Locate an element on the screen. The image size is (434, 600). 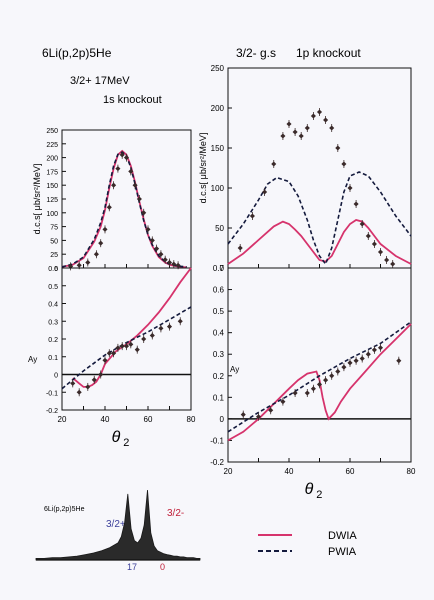
left-state-label: 3/2+ 17MeV is located at coordinates (100, 81).